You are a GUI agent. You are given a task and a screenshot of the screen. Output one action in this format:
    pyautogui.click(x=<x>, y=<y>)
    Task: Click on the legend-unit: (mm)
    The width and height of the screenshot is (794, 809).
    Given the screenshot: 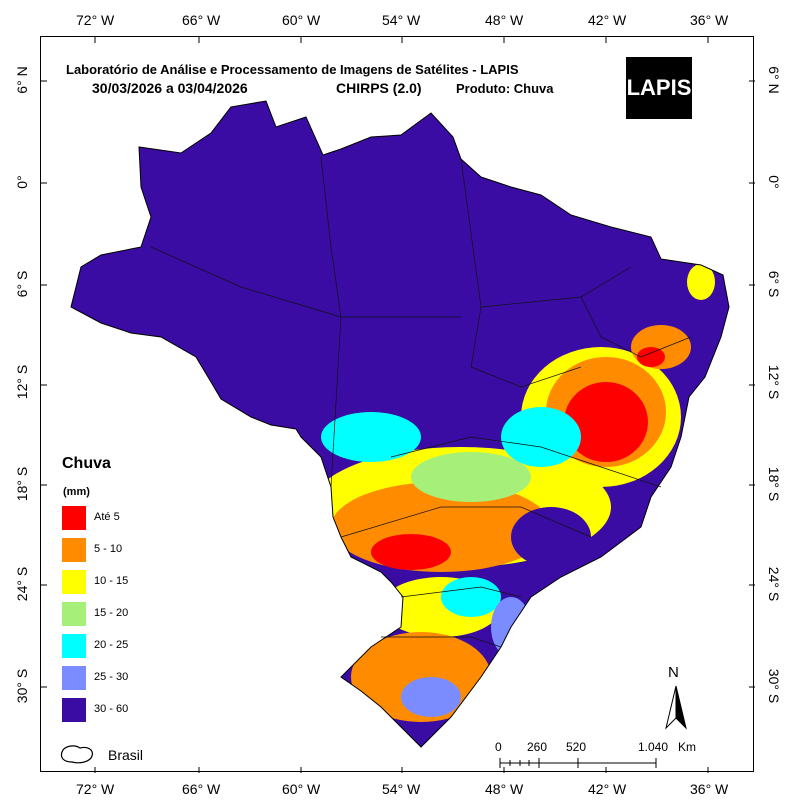 What is the action you would take?
    pyautogui.click(x=76, y=492)
    